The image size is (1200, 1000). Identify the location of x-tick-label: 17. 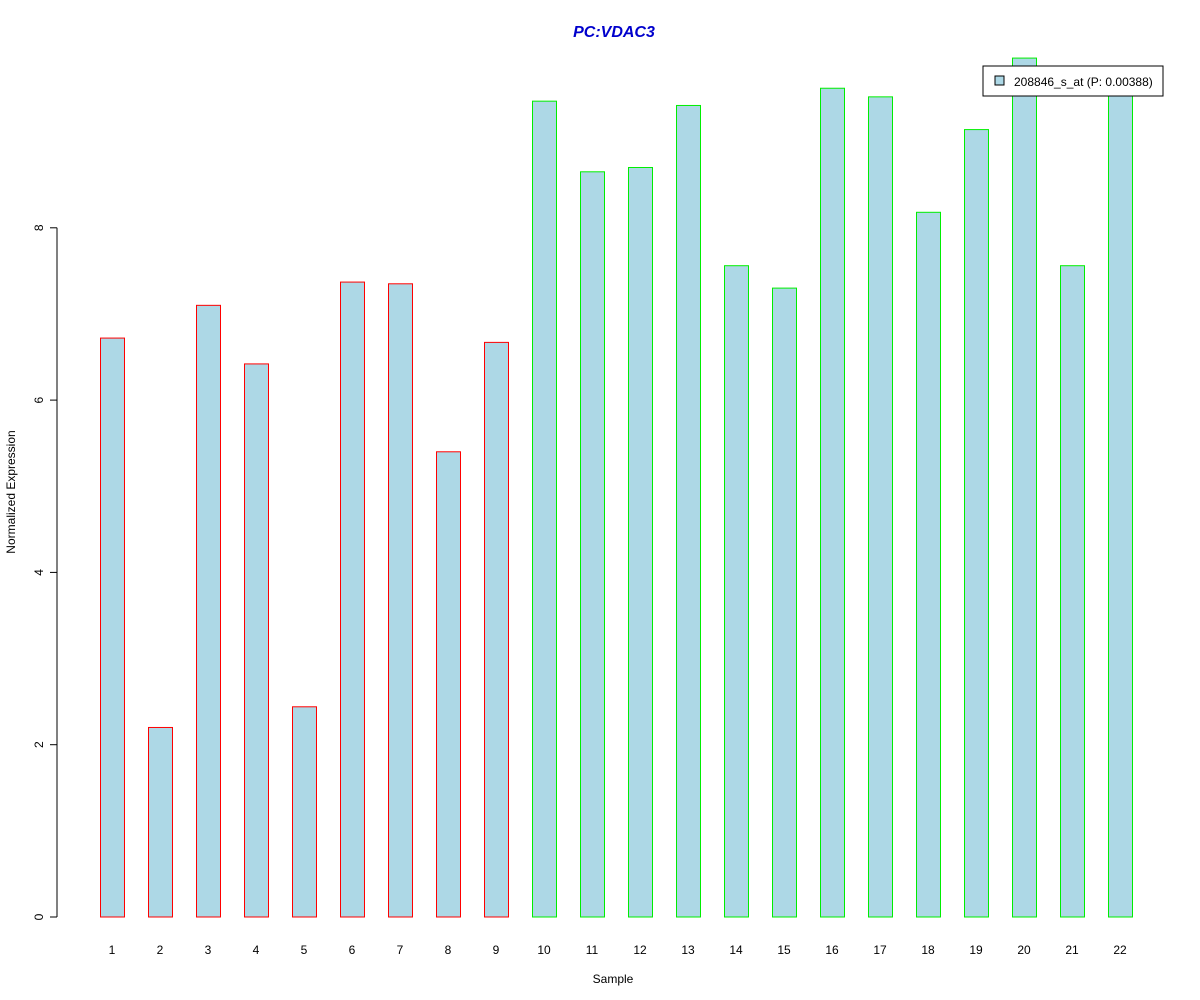
(880, 950).